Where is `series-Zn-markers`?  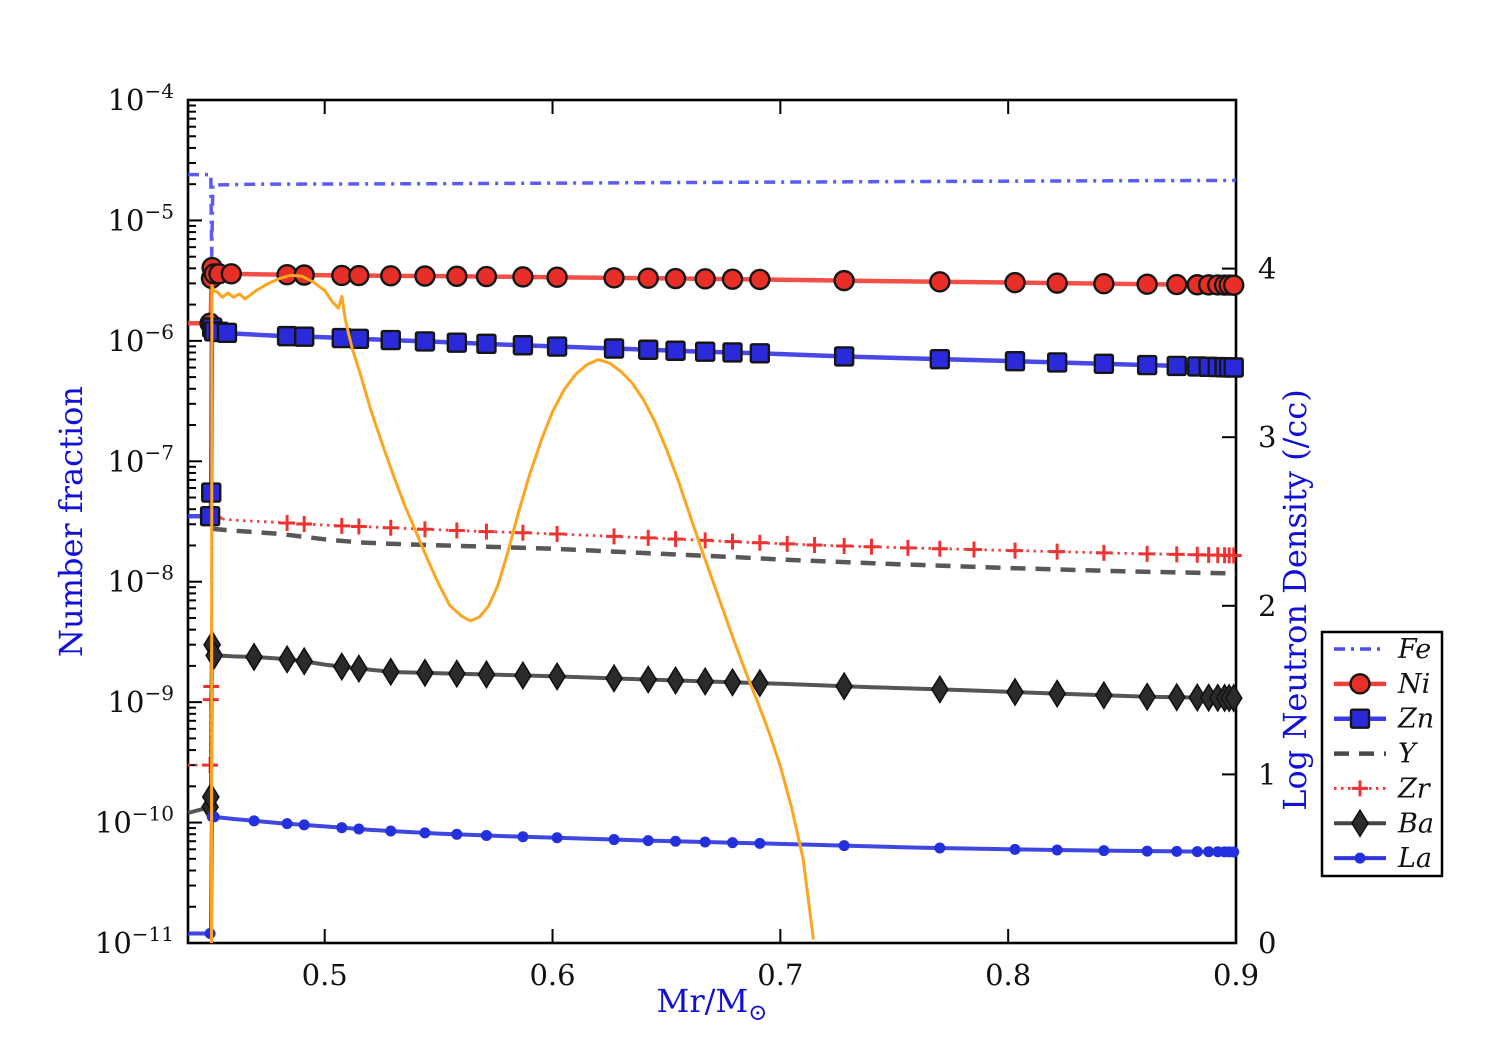
series-Zn-markers is located at coordinates (721, 422).